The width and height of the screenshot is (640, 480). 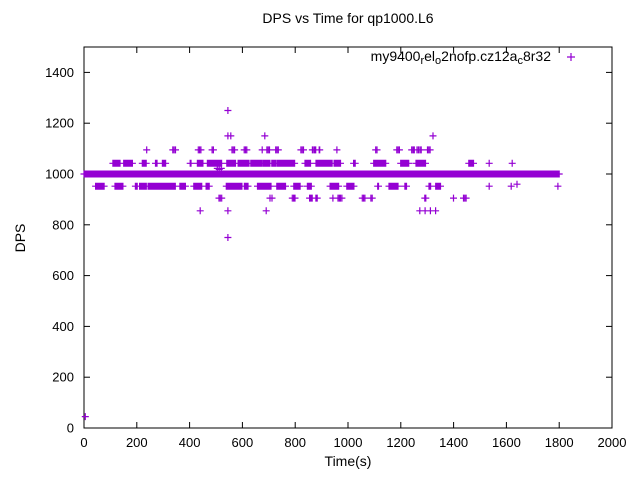 What do you see at coordinates (559, 442) in the screenshot?
I see `x-tick-label: 1800` at bounding box center [559, 442].